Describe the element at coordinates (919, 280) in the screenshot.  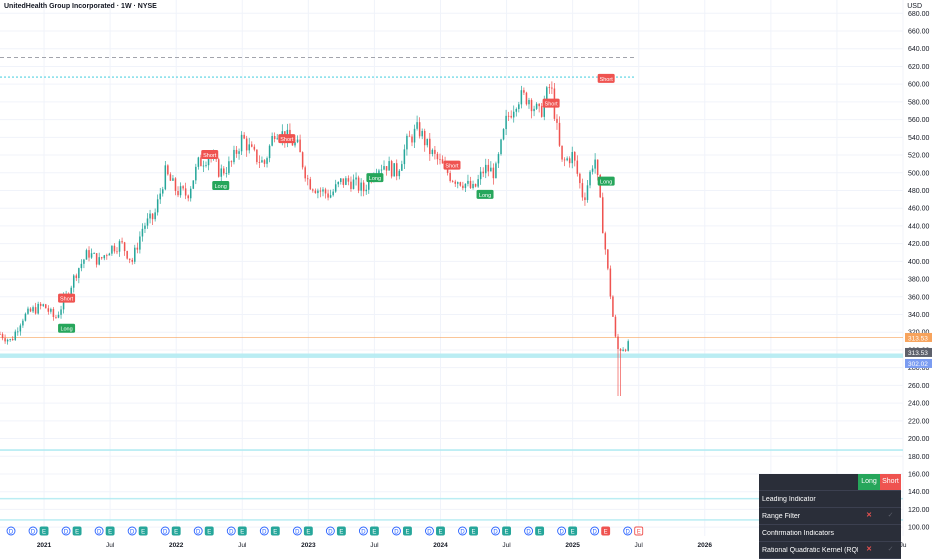
I see `y-axis-tick-label: 380.00` at that location.